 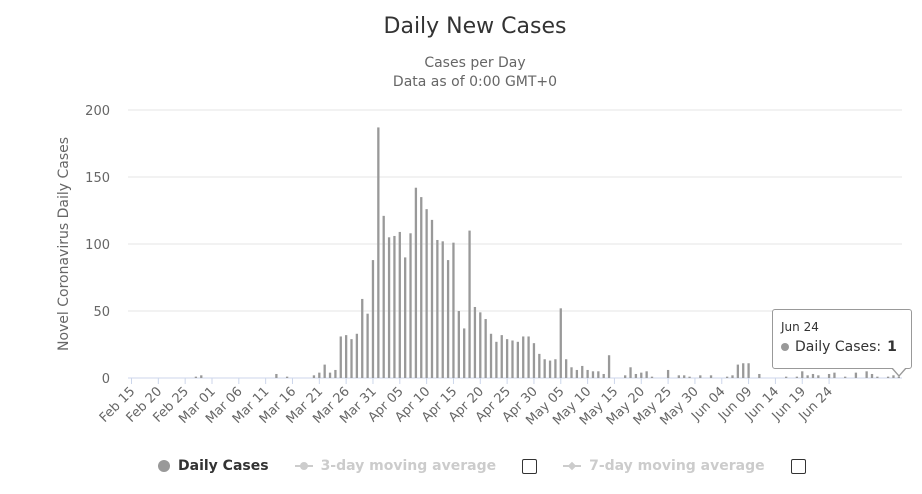 I want to click on legend-item-7day-average: 7-day moving average, so click(x=684, y=466).